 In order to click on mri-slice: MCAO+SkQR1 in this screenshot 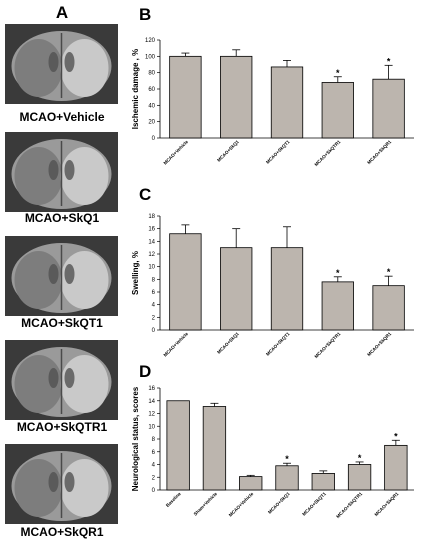, I will do `click(61, 491)`.